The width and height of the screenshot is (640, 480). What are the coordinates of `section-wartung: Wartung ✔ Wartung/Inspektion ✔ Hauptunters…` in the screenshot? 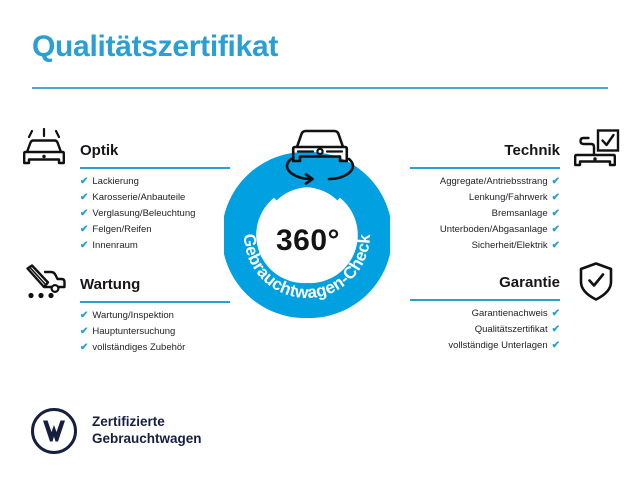 It's located at (133, 309).